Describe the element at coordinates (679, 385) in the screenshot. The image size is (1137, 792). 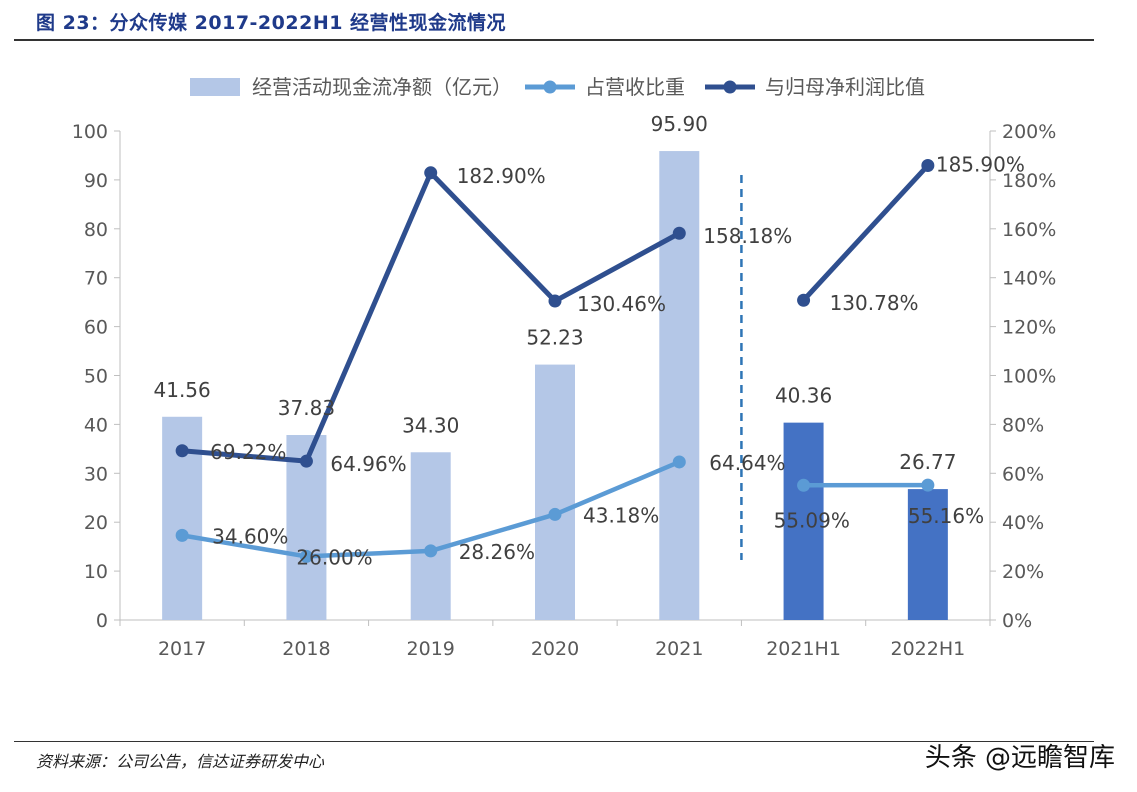
I see `bar-2021` at that location.